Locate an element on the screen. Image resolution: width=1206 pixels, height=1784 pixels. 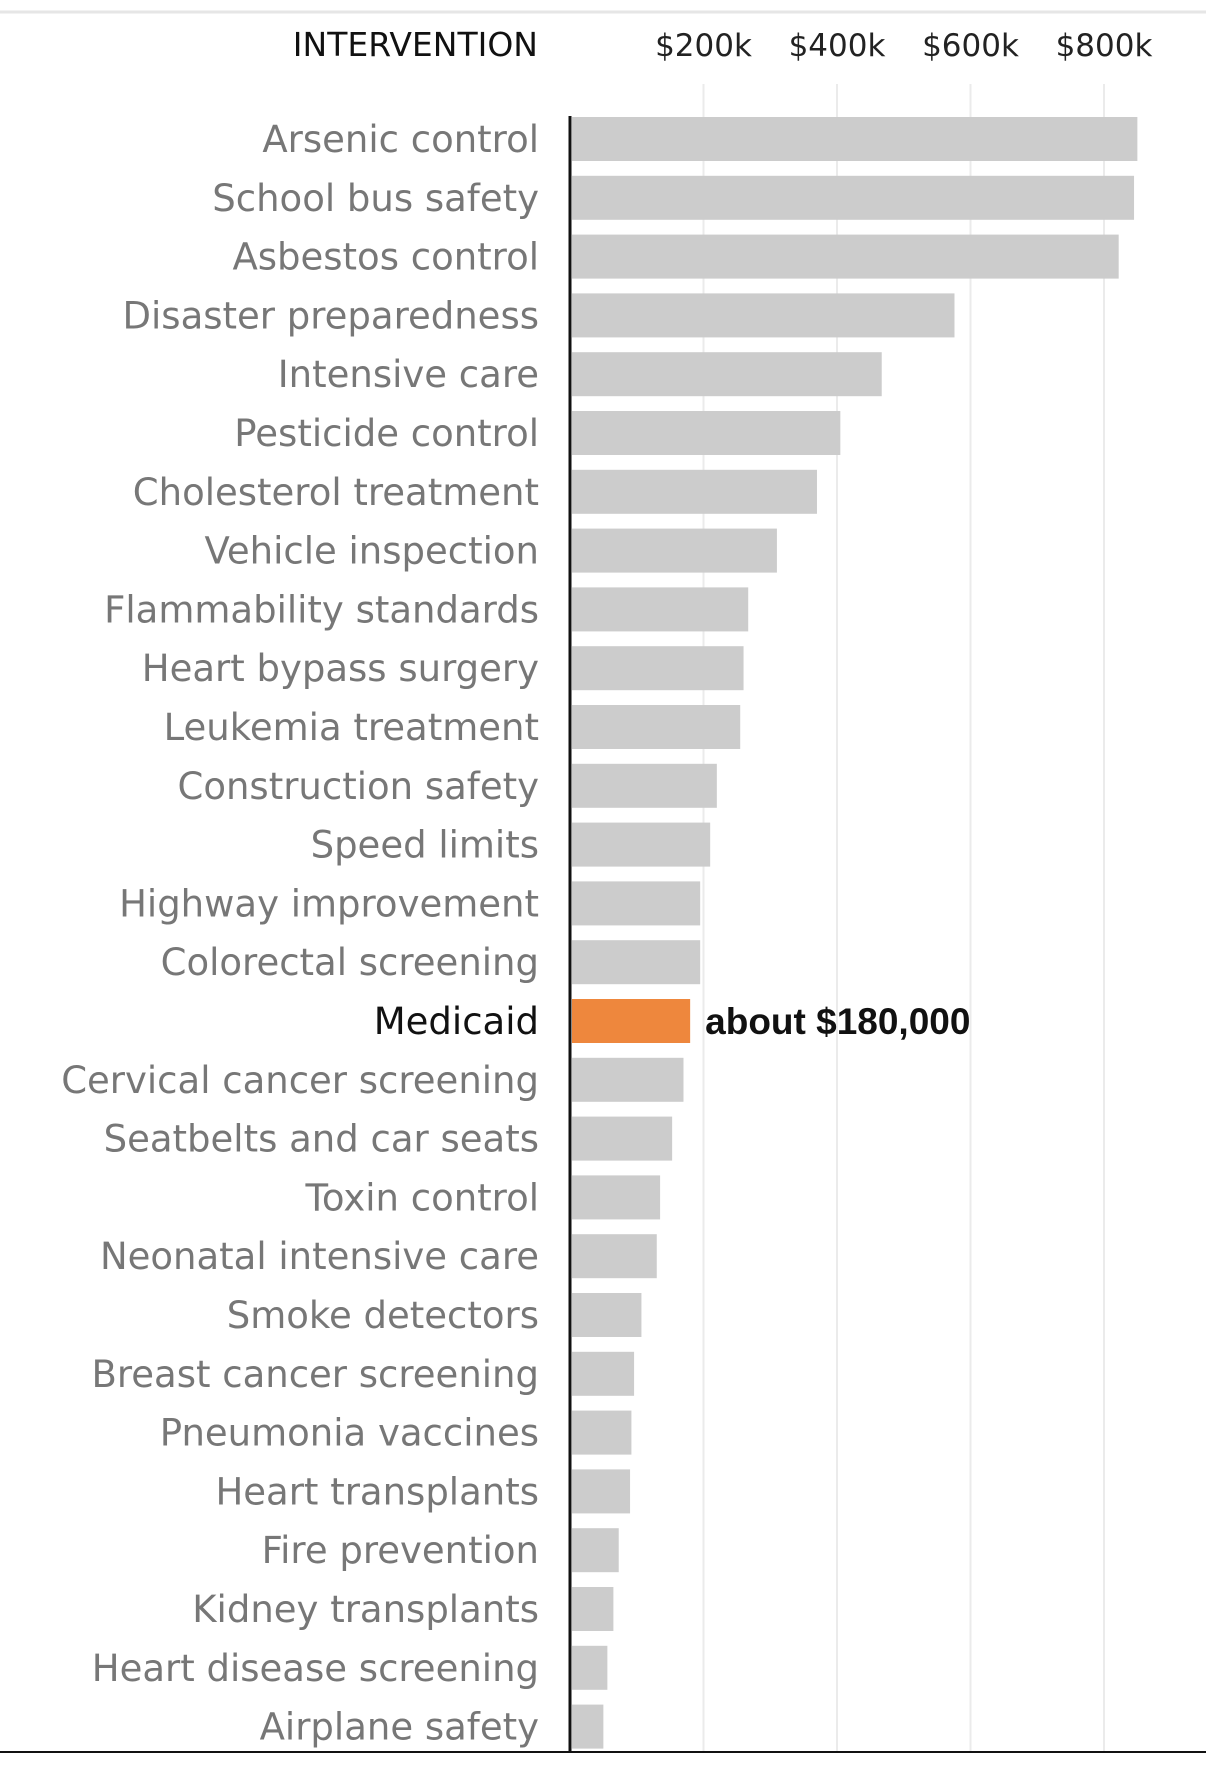
x-tick-label: $200k is located at coordinates (703, 46).